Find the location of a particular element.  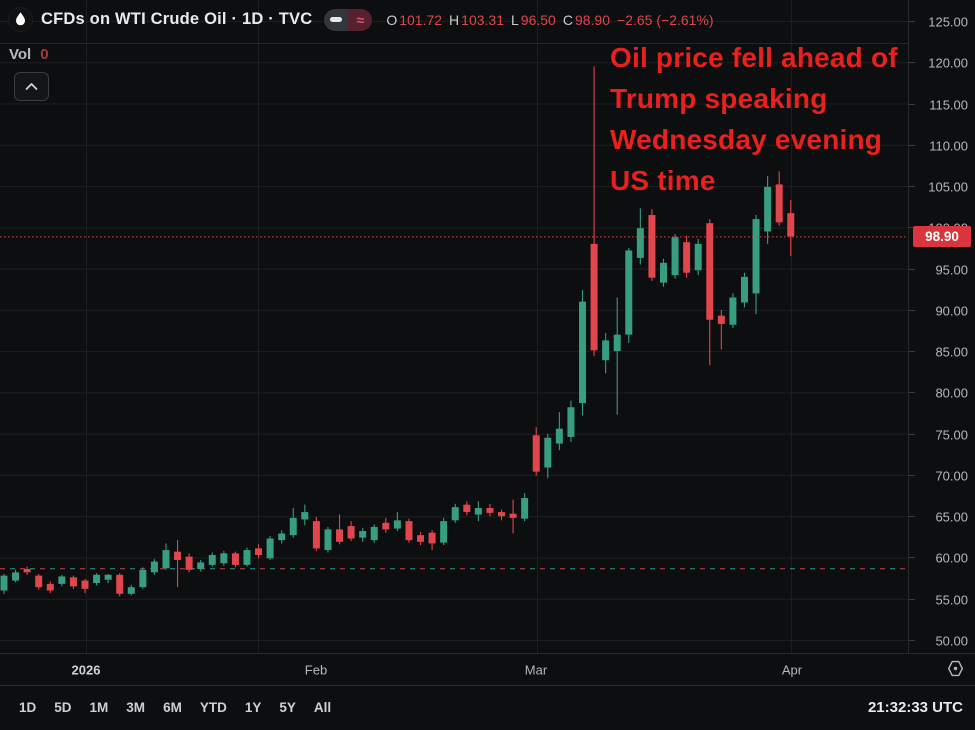

range-button-ytd: YTD is located at coordinates (213, 707).